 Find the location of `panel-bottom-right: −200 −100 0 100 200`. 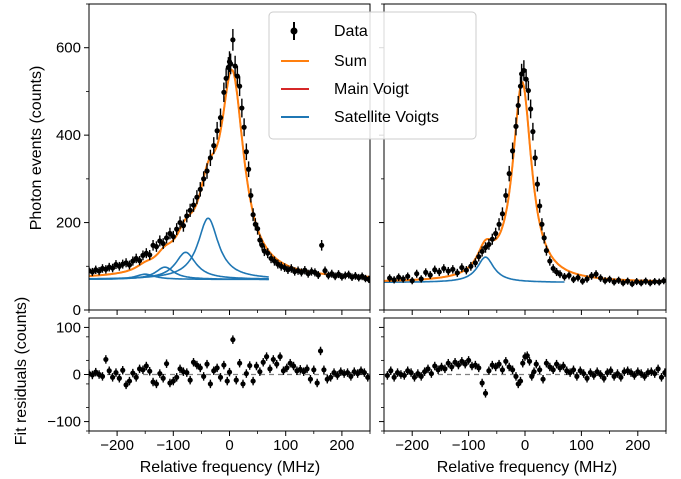

panel-bottom-right: −200 −100 0 100 200 is located at coordinates (523, 385).